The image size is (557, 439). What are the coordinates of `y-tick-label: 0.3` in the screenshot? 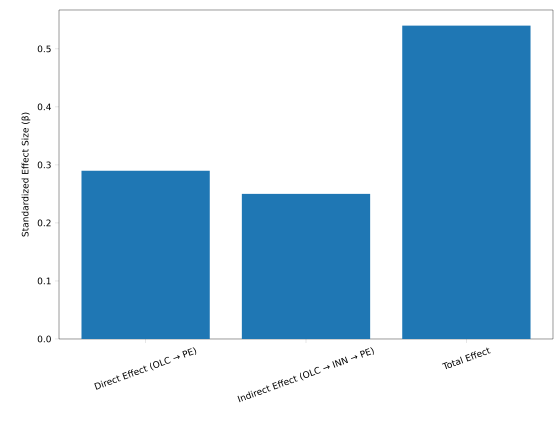 It's located at (44, 165).